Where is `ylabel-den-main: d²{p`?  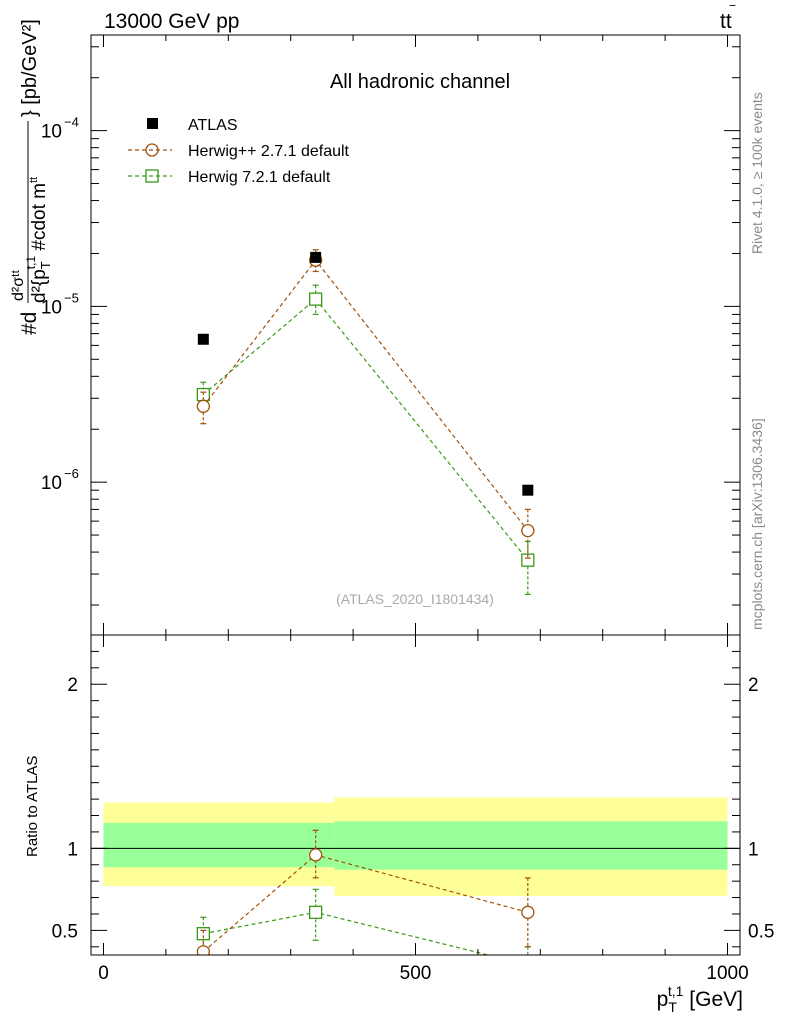 ylabel-den-main: d²{p is located at coordinates (39, 286).